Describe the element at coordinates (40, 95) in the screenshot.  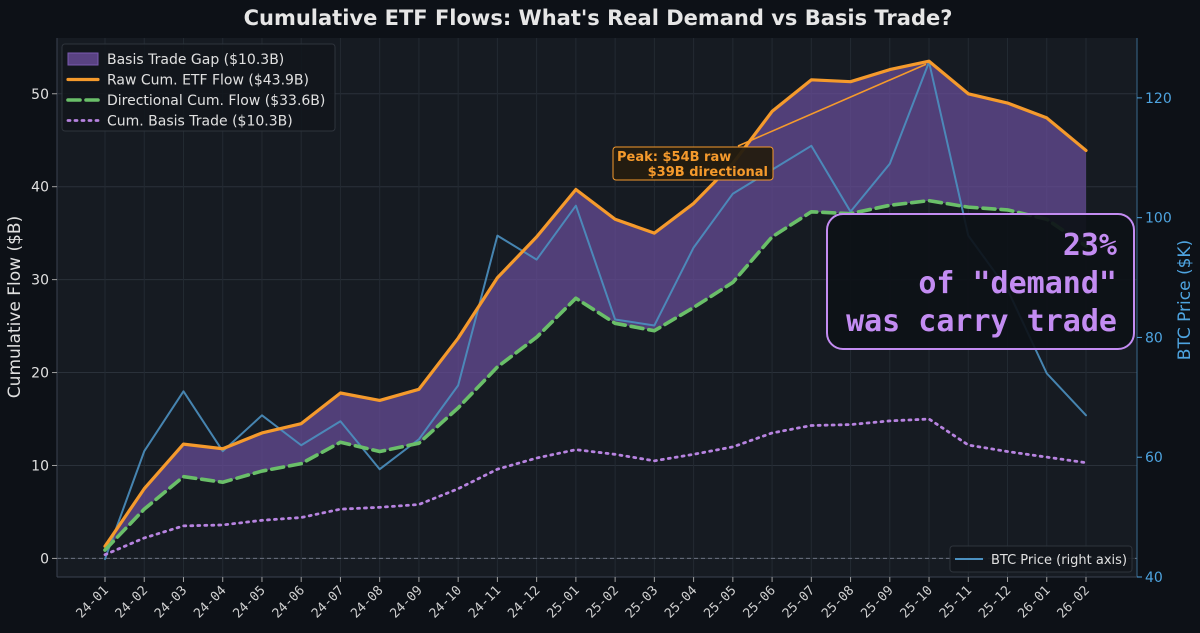
I see `y-tick-label: 50` at that location.